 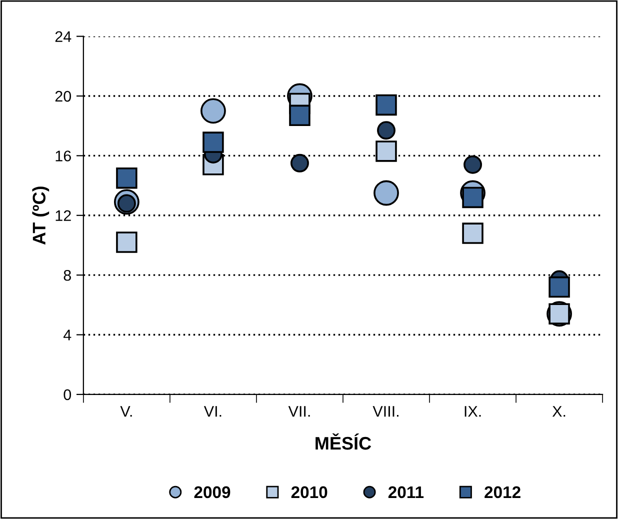 What do you see at coordinates (502, 492) in the screenshot?
I see `legend-label: 2012` at bounding box center [502, 492].